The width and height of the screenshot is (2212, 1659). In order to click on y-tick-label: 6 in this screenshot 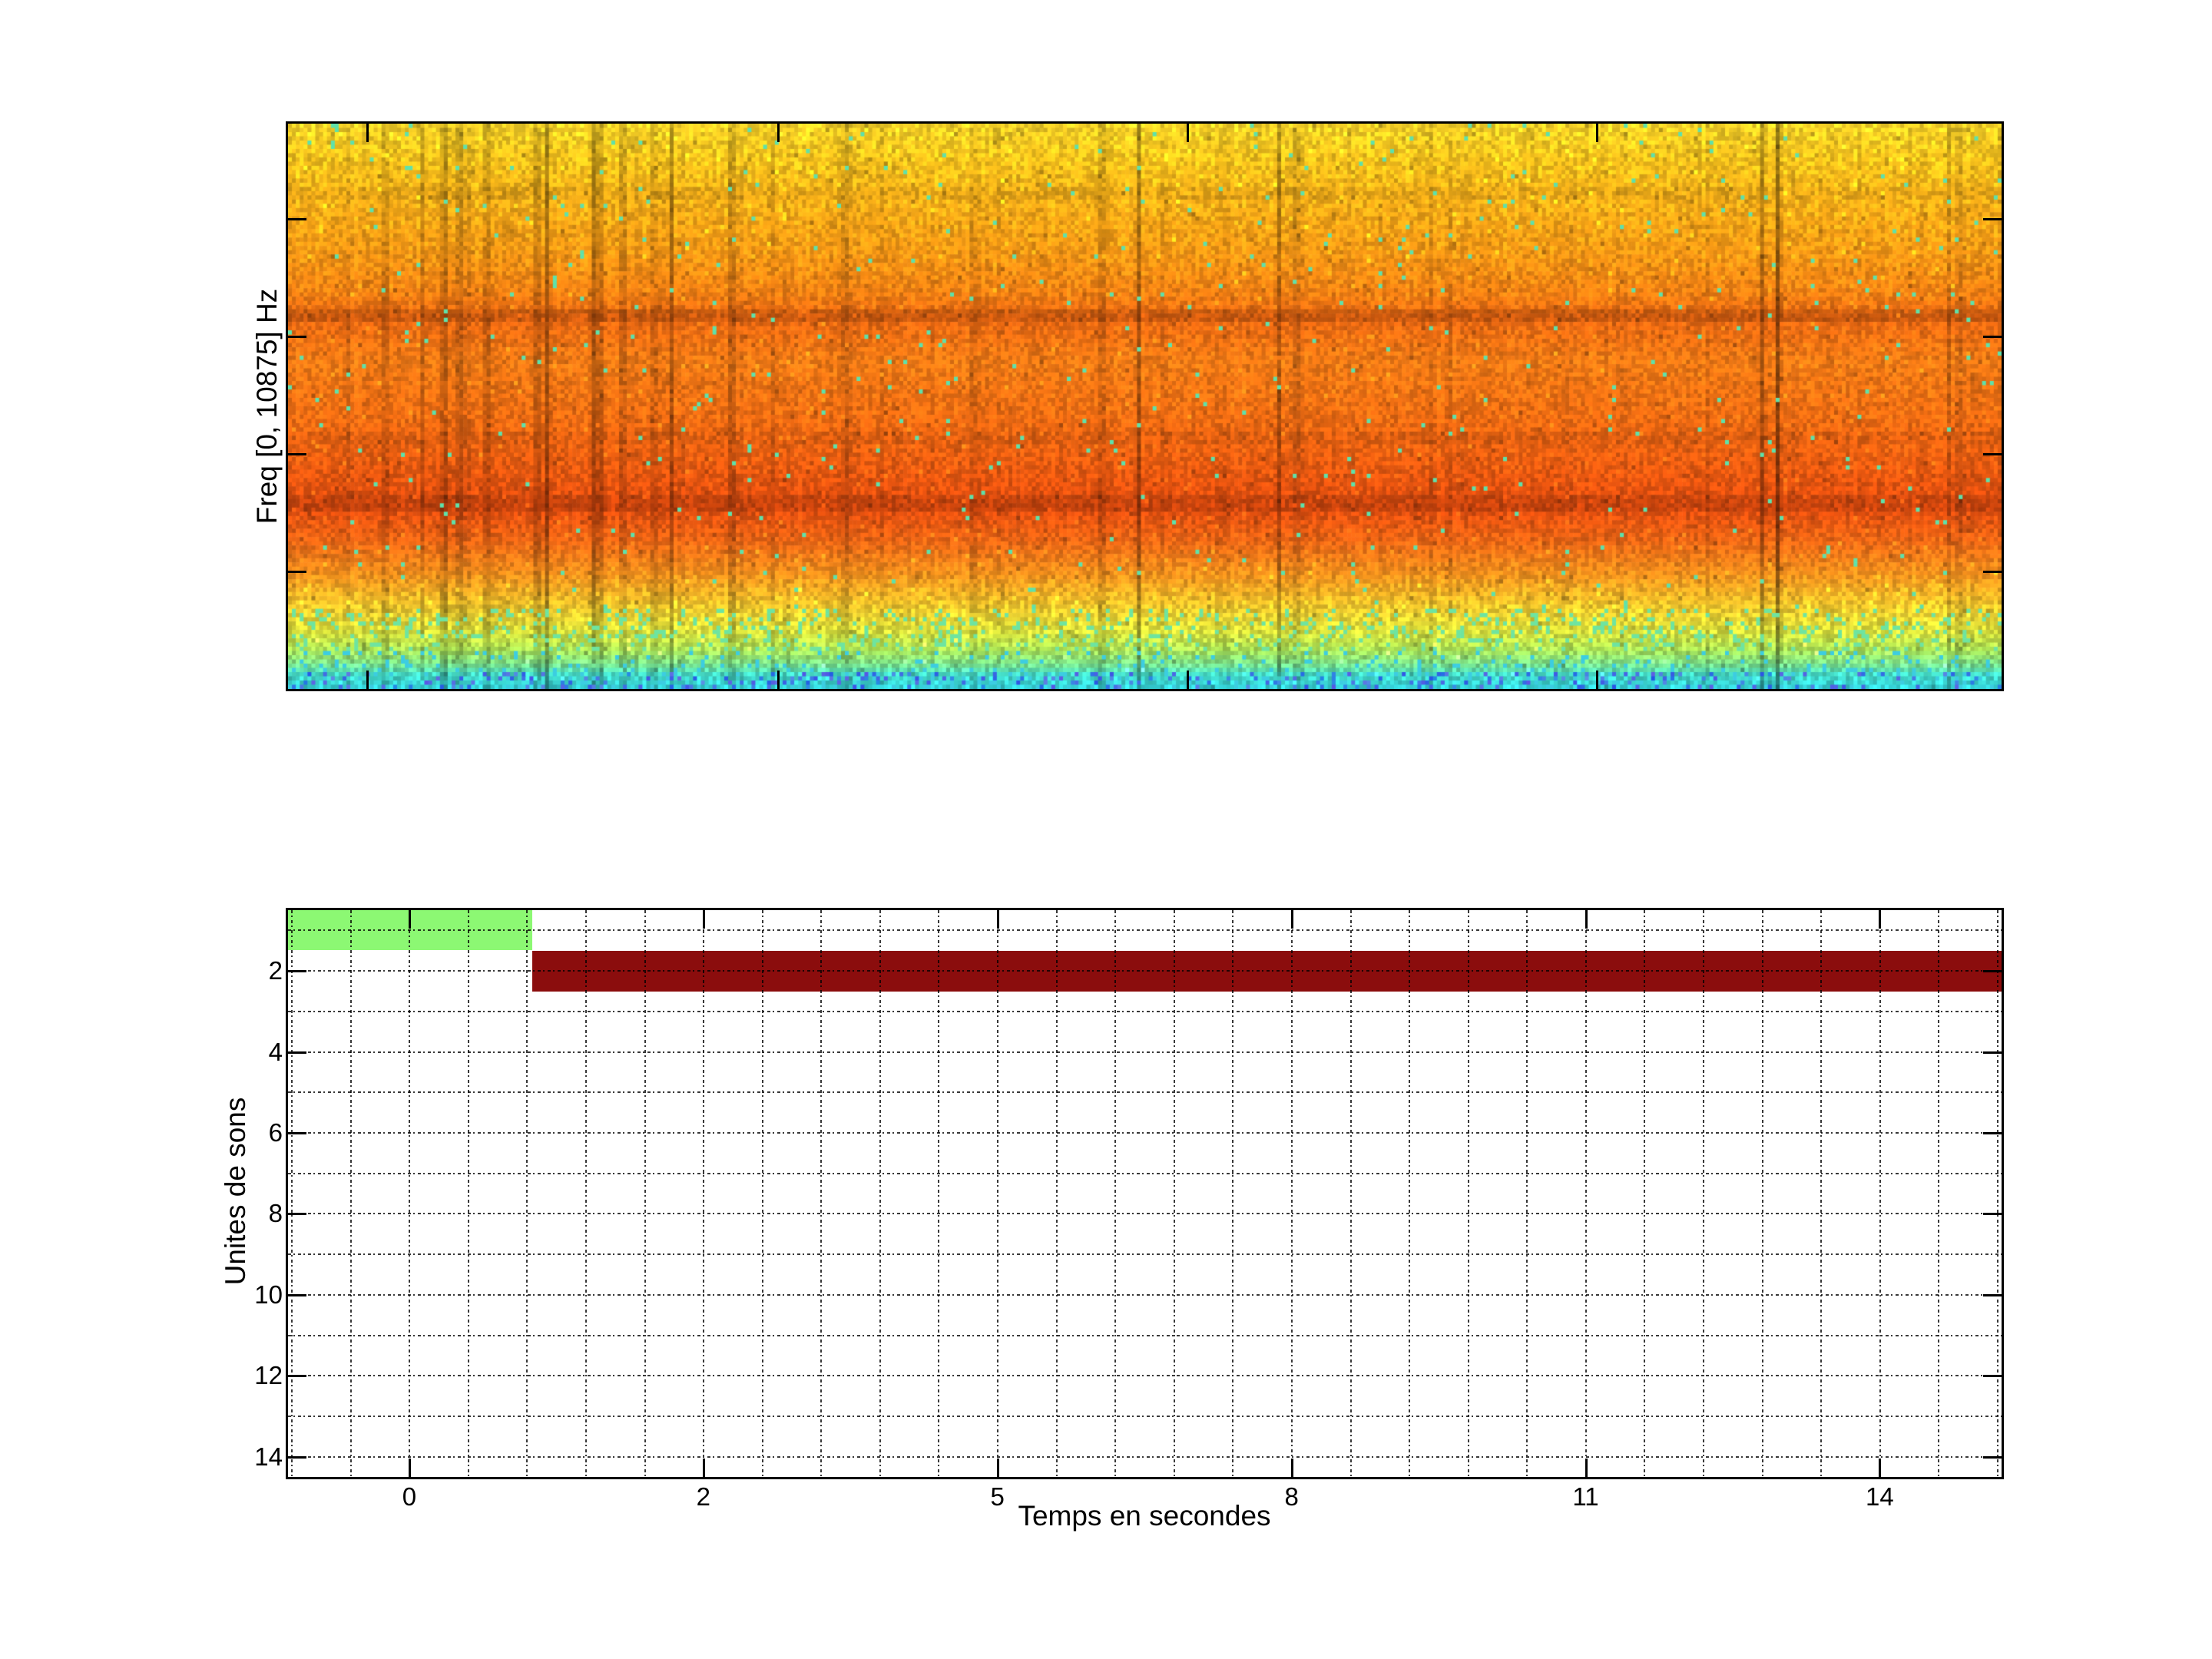, I will do `click(275, 1132)`.